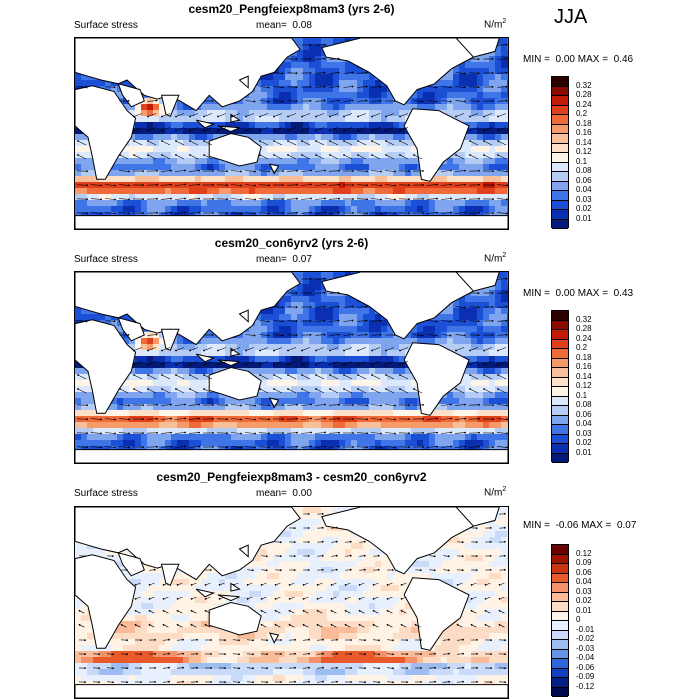 Image resolution: width=700 pixels, height=700 pixels. What do you see at coordinates (291, 9) in the screenshot?
I see `panel-title: cesm20_Pengfeiexp8mam3 (yrs 2-6)` at bounding box center [291, 9].